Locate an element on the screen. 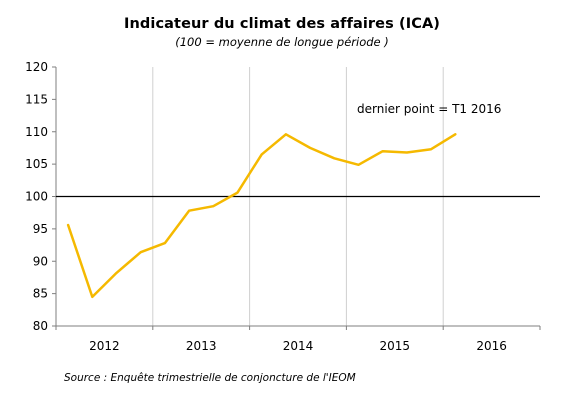 The width and height of the screenshot is (564, 413). x-tick-label: 2013 is located at coordinates (201, 346).